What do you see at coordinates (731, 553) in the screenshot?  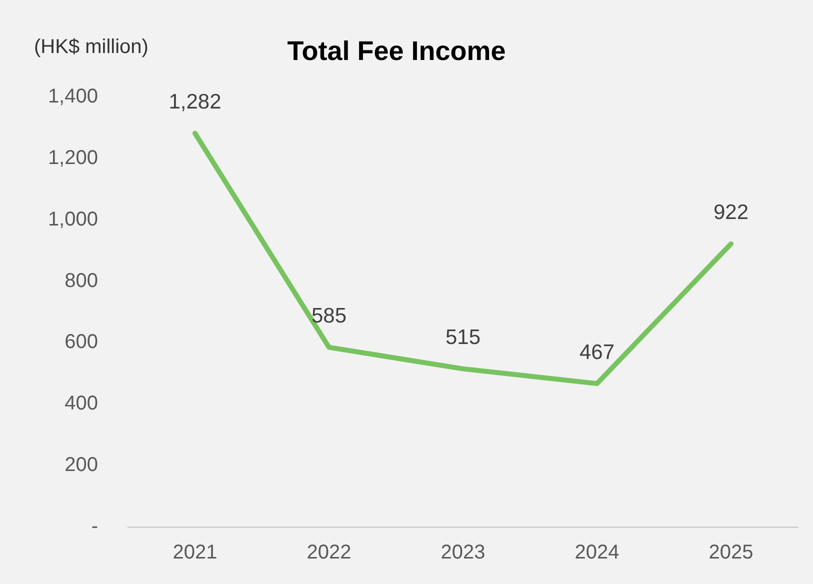 I see `x-tick-label: 2025` at bounding box center [731, 553].